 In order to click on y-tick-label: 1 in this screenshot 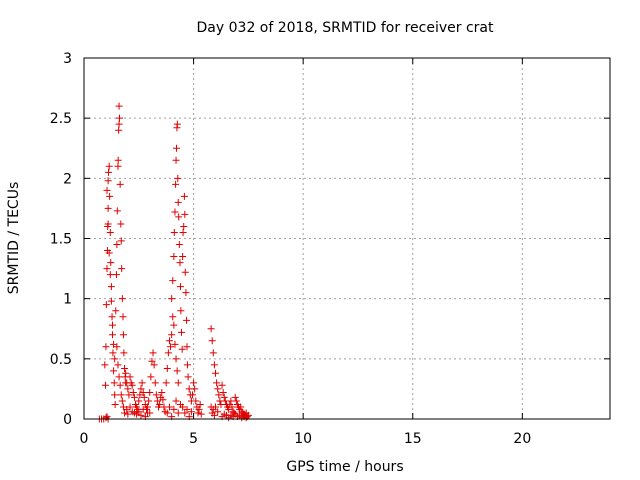, I will do `click(67, 300)`.